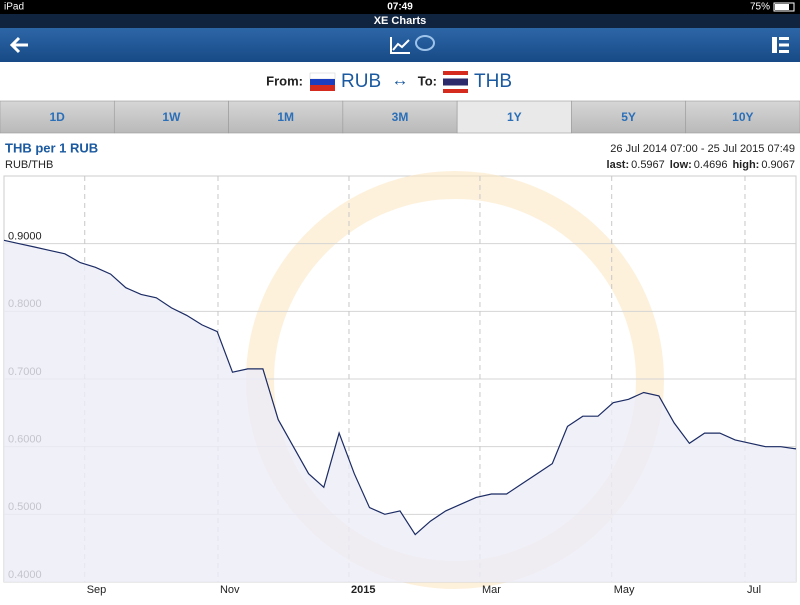 The width and height of the screenshot is (800, 605). I want to click on to-currency: THB, so click(493, 81).